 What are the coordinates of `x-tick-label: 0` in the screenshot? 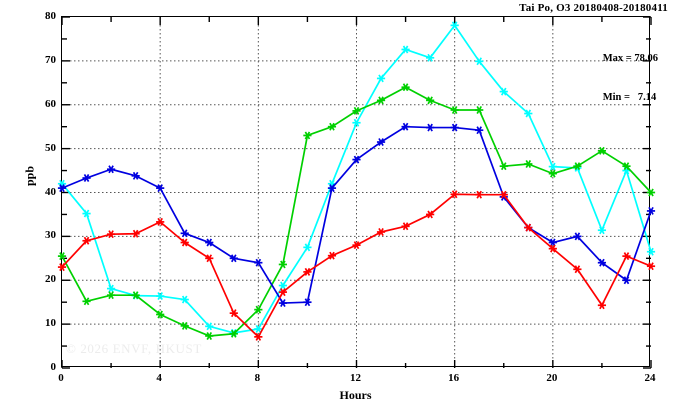 It's located at (61, 378).